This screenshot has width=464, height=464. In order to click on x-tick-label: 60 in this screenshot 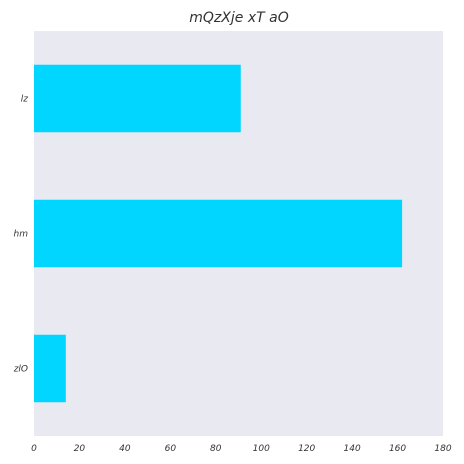, I will do `click(171, 449)`.